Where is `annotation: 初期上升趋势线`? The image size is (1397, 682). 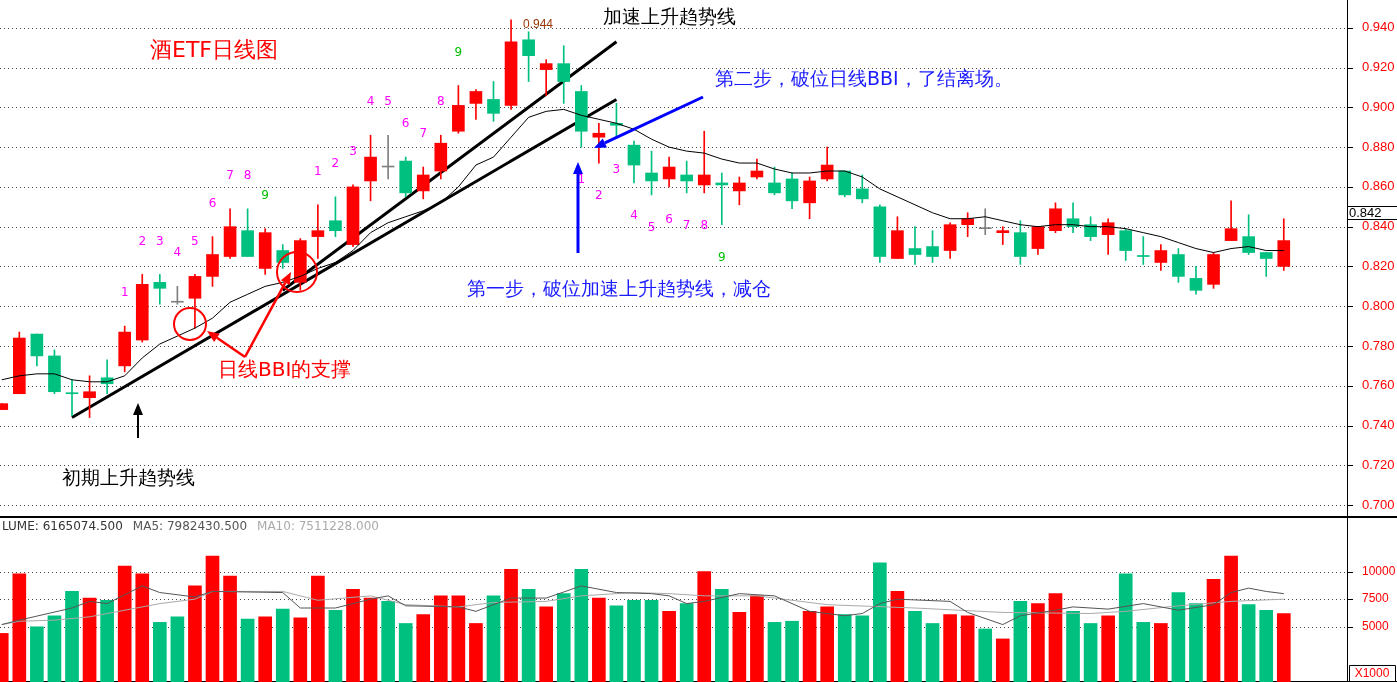 annotation: 初期上升趋势线 is located at coordinates (128, 476).